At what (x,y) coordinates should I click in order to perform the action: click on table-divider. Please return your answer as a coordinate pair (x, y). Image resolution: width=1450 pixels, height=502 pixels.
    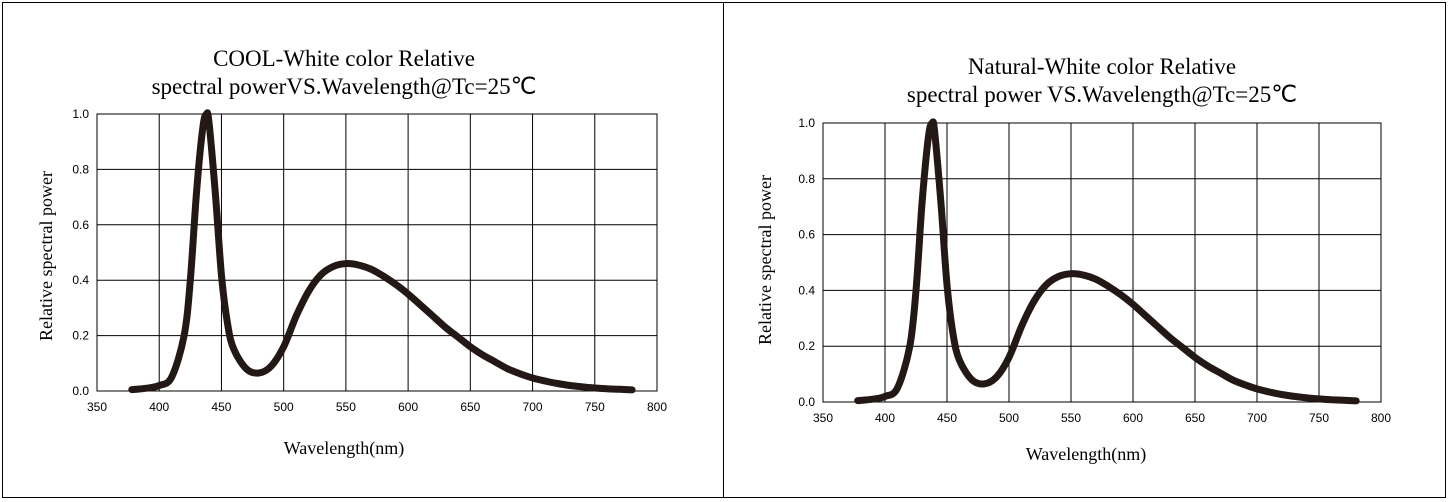
    Looking at the image, I should click on (723, 250).